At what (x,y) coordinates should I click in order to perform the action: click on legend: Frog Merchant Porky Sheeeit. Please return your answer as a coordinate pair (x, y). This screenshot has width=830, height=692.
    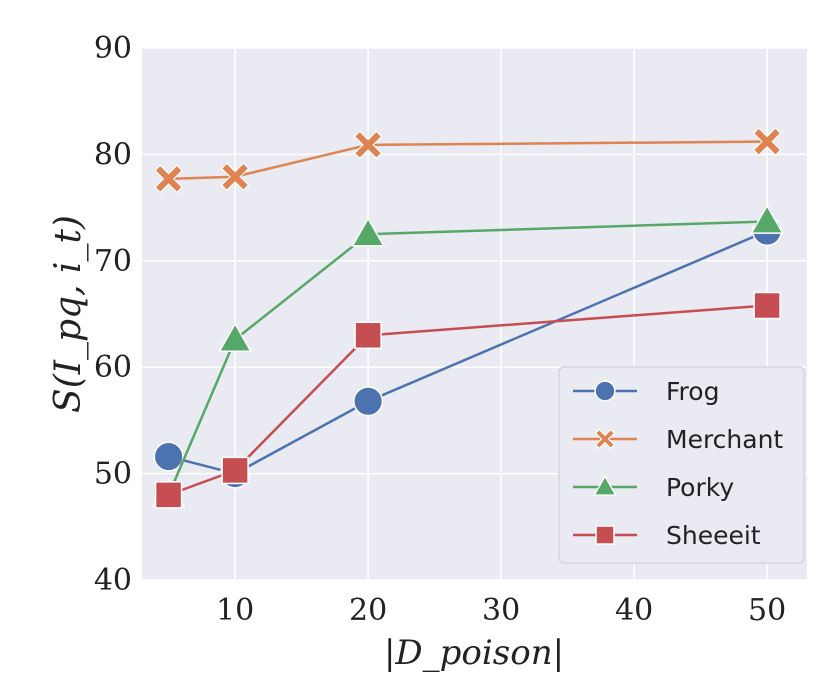
    Looking at the image, I should click on (681, 465).